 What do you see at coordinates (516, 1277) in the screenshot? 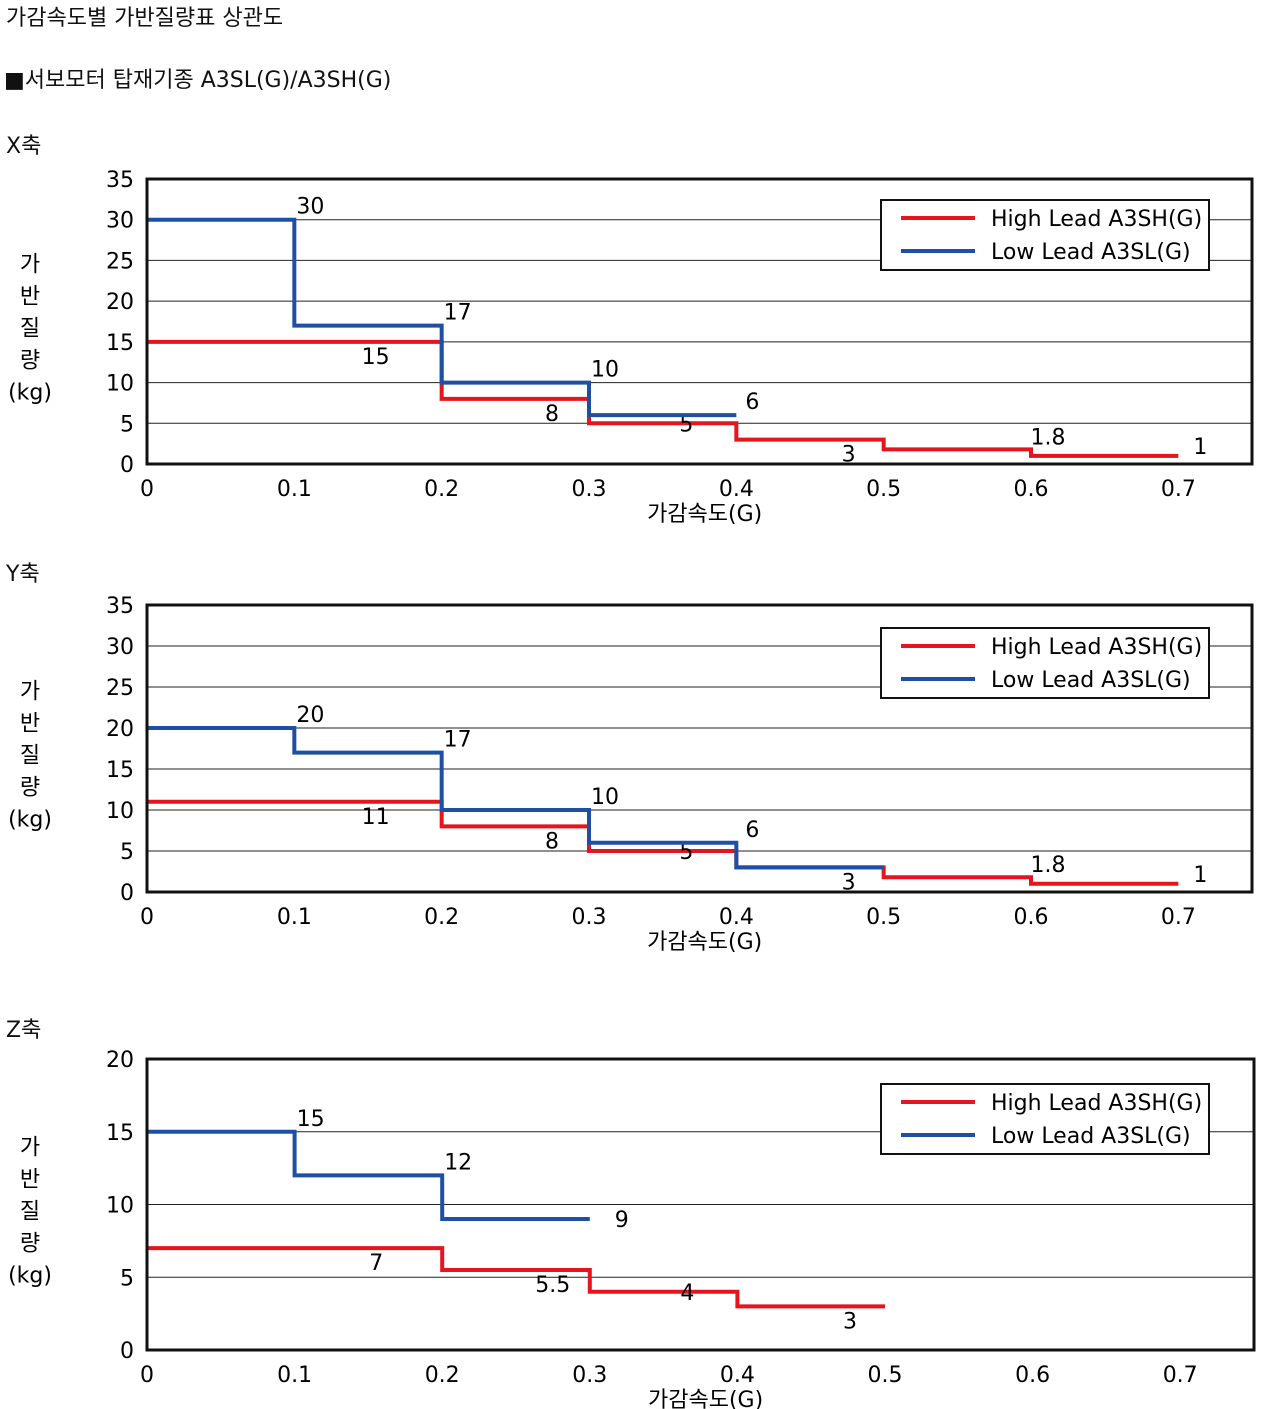
I see `series-line-high-lead` at bounding box center [516, 1277].